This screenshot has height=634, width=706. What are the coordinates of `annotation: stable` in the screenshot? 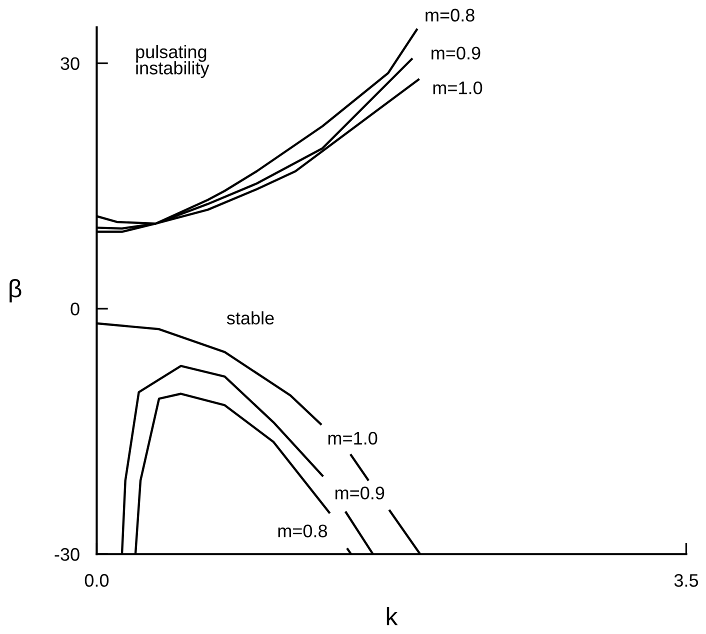 It's located at (250, 318).